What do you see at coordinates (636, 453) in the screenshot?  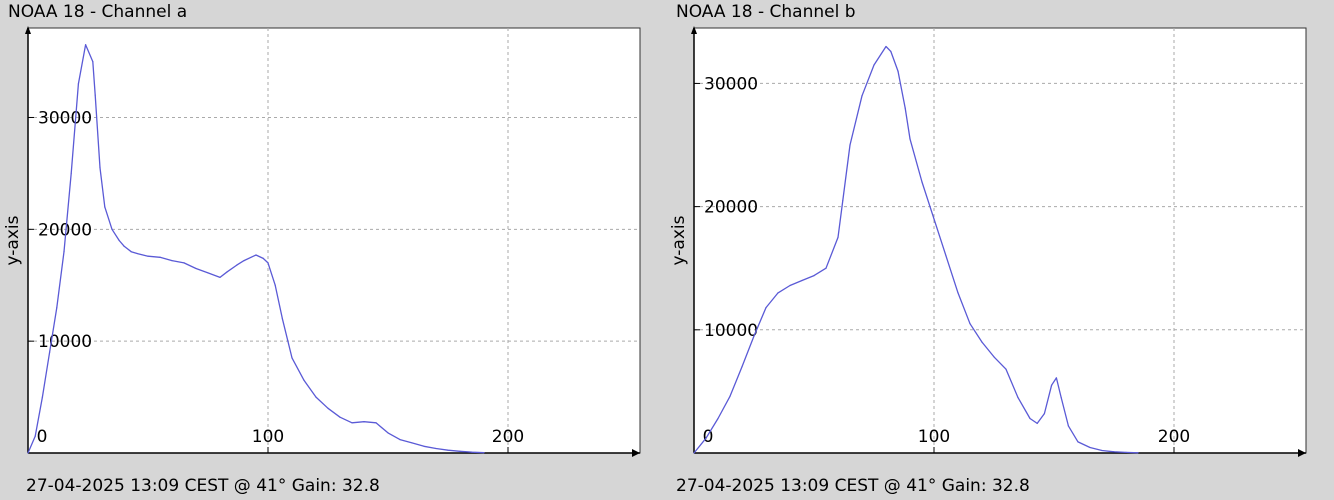 I see `chart-a-x-axis-arrow` at bounding box center [636, 453].